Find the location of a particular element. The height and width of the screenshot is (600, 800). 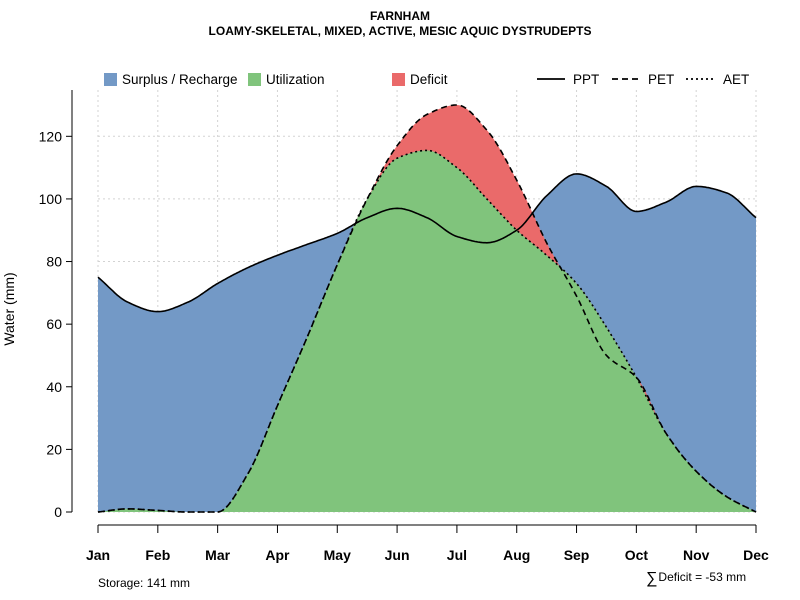

x-tick-label-mar: Mar is located at coordinates (217, 555).